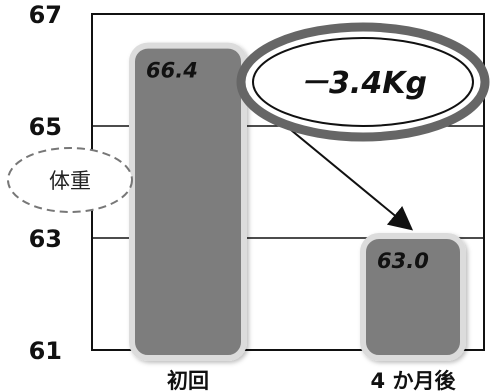 Image resolution: width=494 pixels, height=392 pixels. I want to click on data-label: 66.4, so click(172, 71).